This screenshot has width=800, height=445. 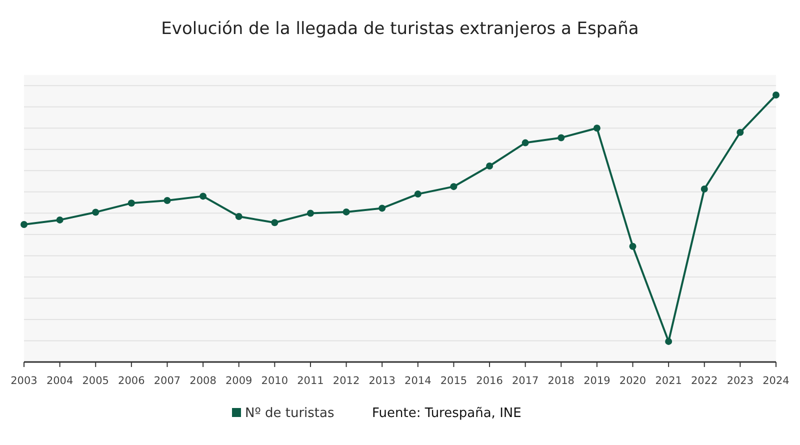 What do you see at coordinates (310, 381) in the screenshot?
I see `x-tick-label: 2011` at bounding box center [310, 381].